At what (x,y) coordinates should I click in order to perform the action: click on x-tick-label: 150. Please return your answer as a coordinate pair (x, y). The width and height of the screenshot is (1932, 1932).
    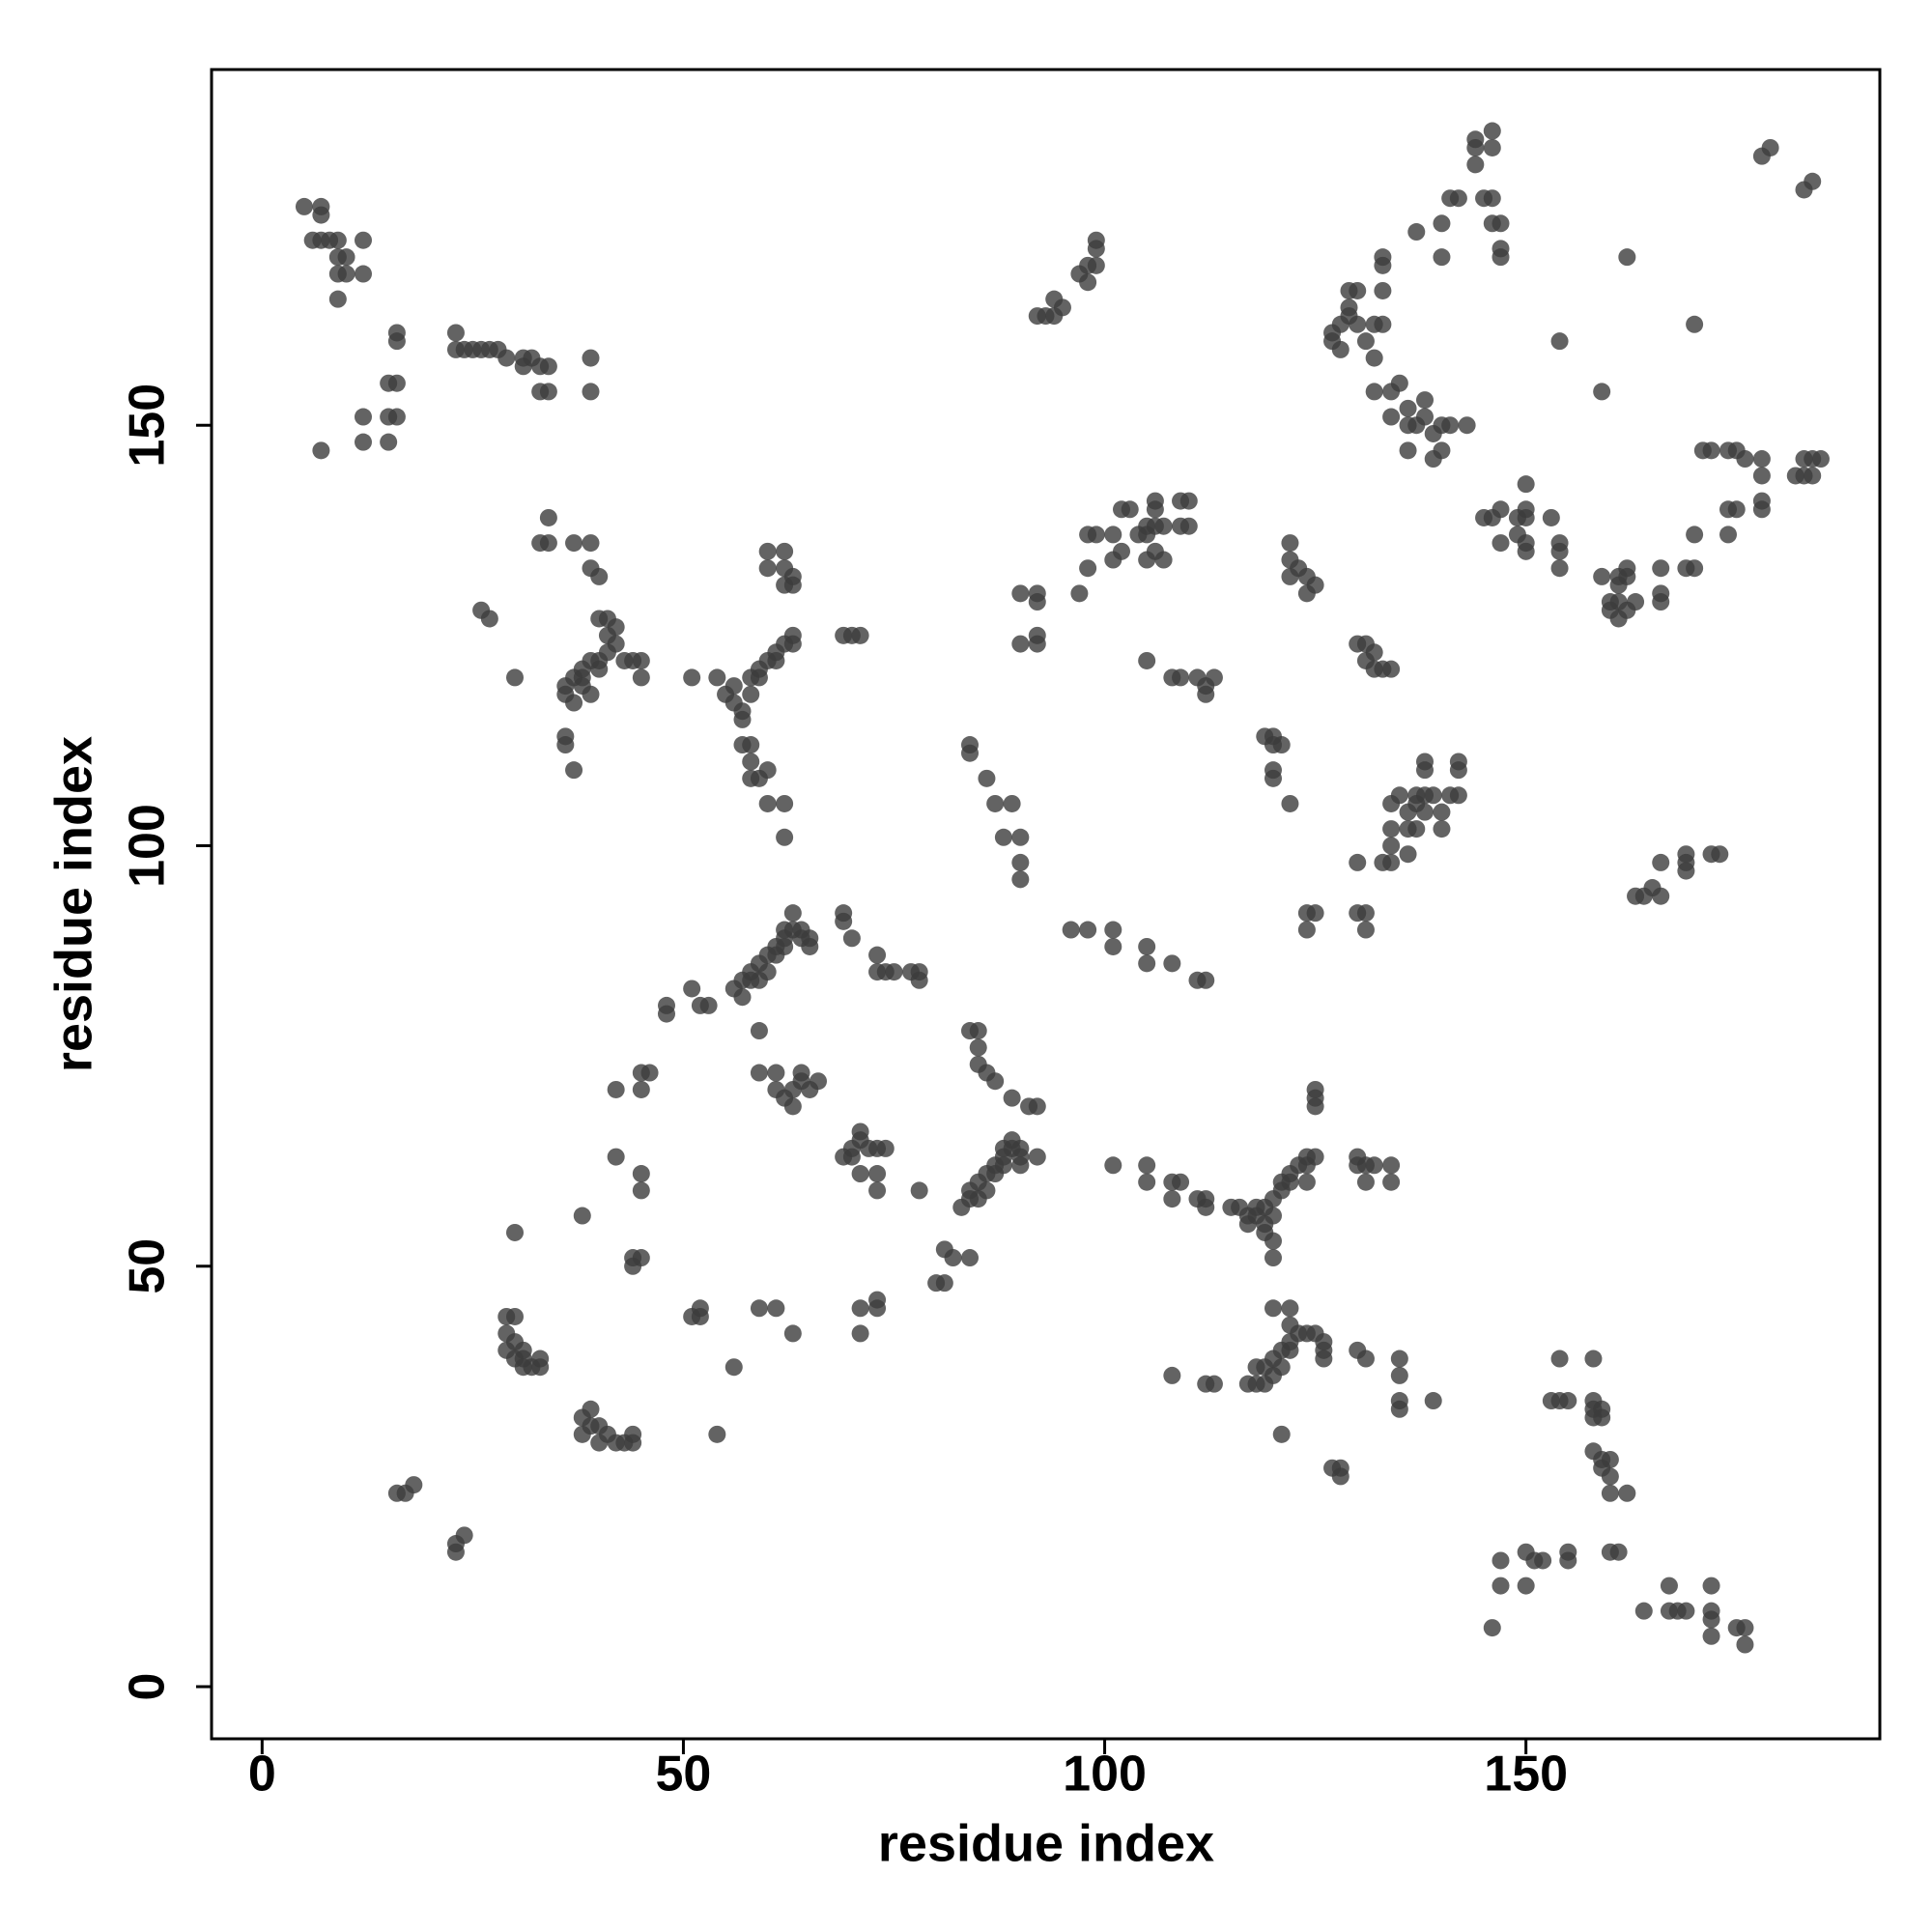
    Looking at the image, I should click on (1526, 1775).